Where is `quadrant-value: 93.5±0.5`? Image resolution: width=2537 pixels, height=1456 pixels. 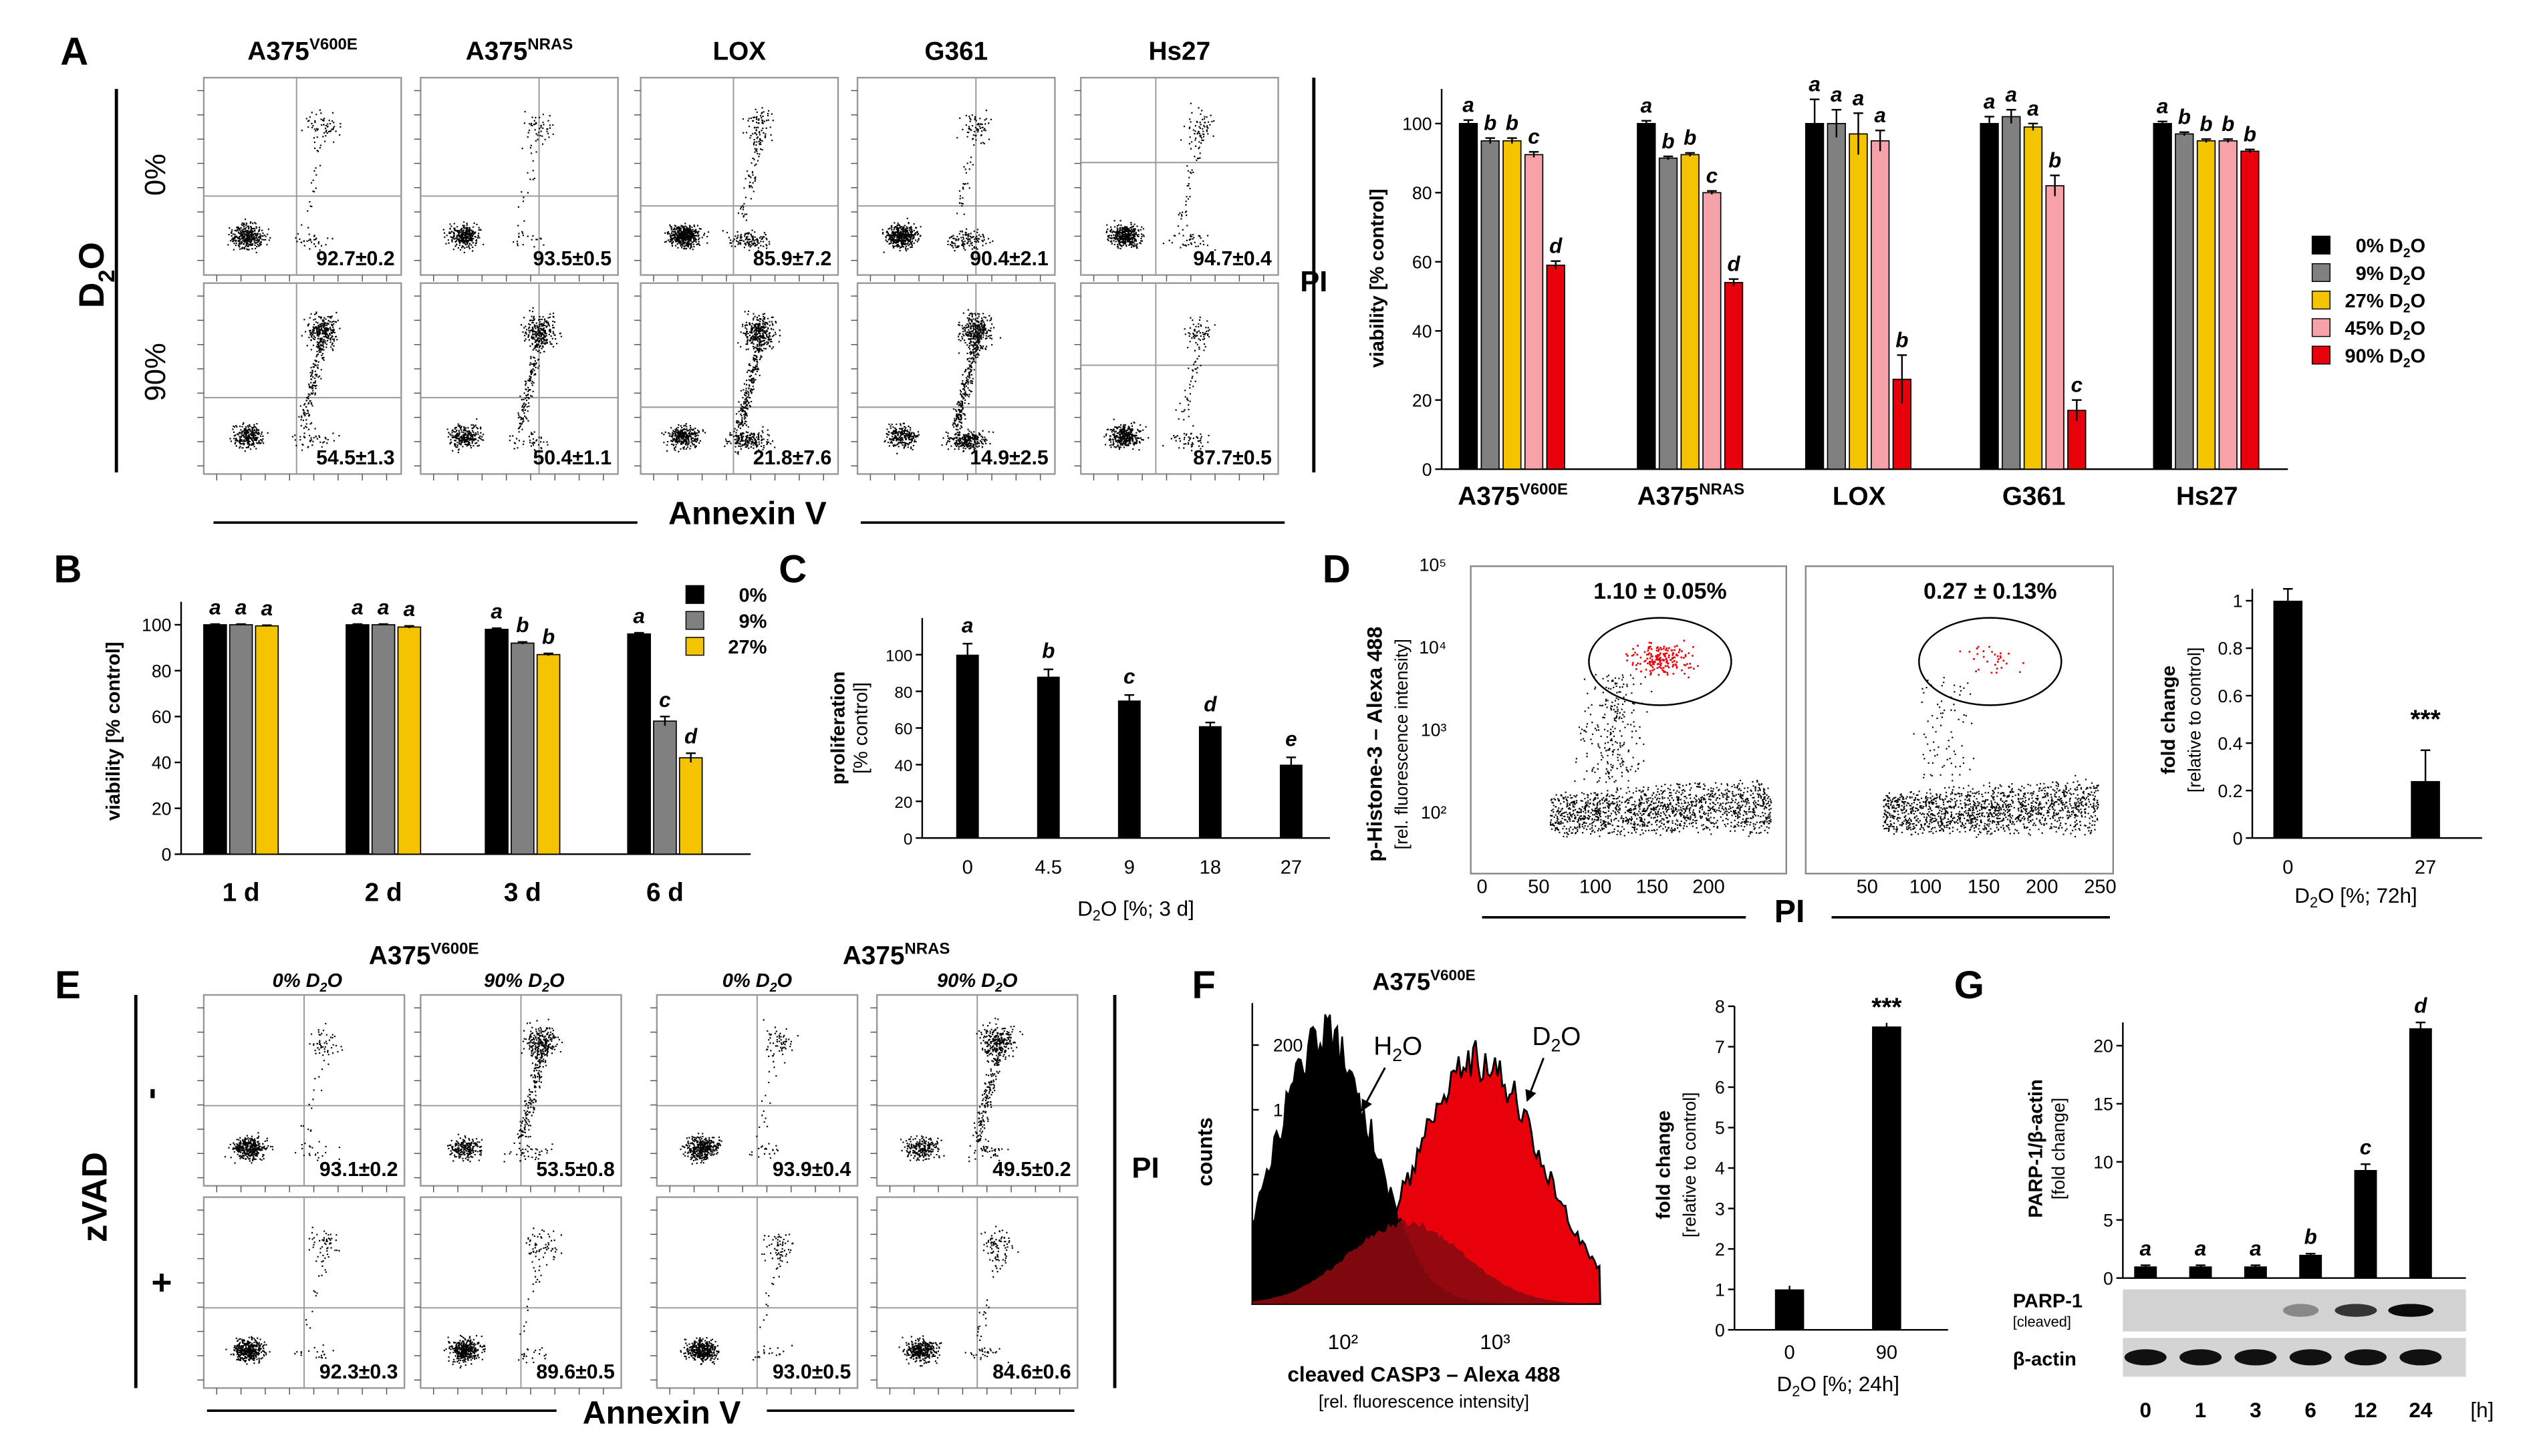 quadrant-value: 93.5±0.5 is located at coordinates (573, 259).